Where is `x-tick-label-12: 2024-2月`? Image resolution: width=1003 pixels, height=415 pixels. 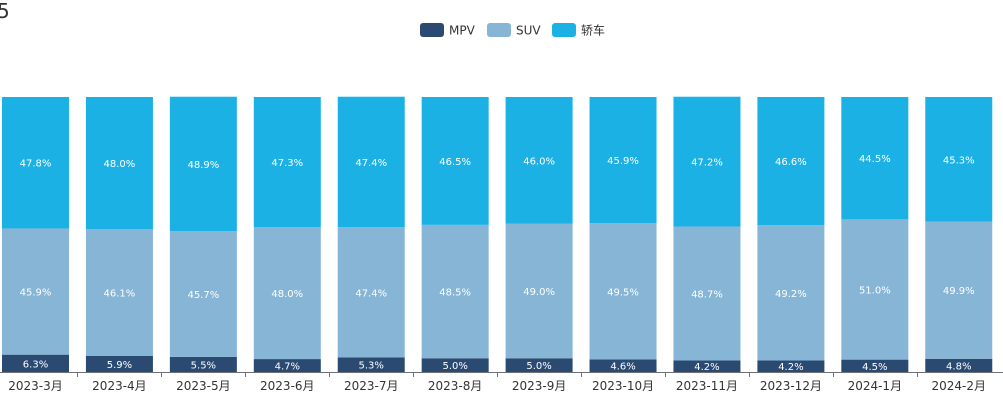
x-tick-label-12: 2024-2月 is located at coordinates (959, 386).